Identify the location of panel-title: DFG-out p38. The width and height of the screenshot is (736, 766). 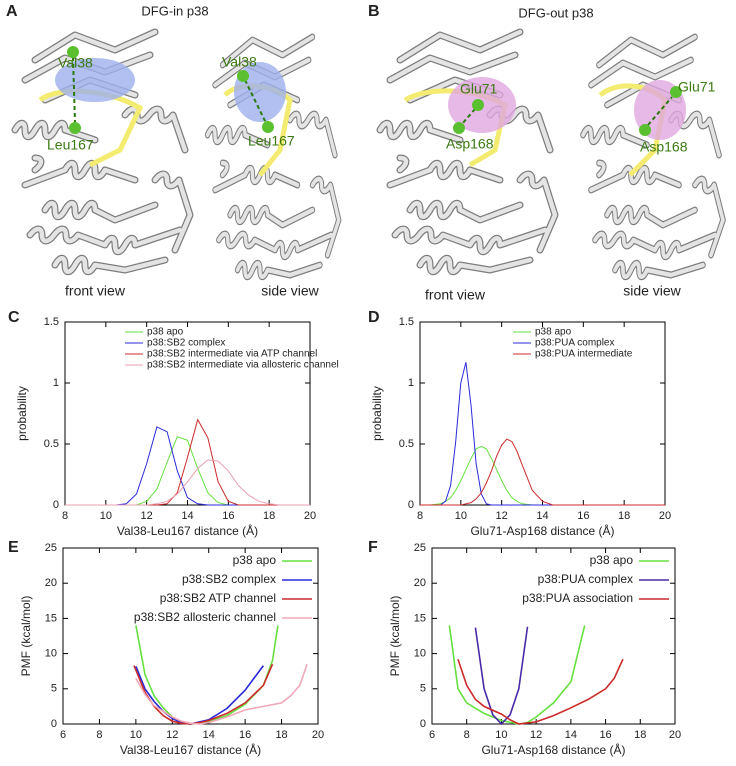
(555, 12).